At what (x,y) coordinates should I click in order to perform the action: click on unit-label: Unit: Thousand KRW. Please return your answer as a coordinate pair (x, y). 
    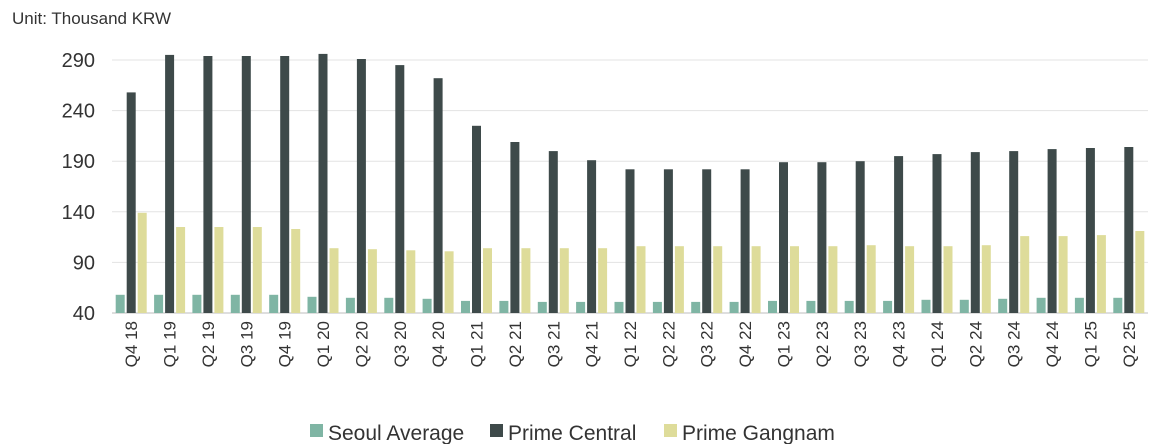
    Looking at the image, I should click on (91, 18).